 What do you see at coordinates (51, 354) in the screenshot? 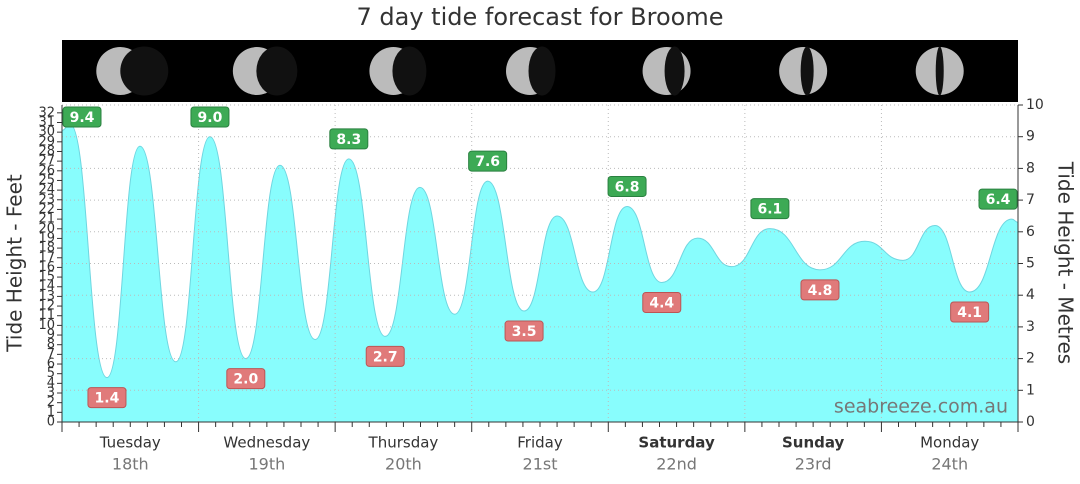
I see `y-tick-label: 7` at bounding box center [51, 354].